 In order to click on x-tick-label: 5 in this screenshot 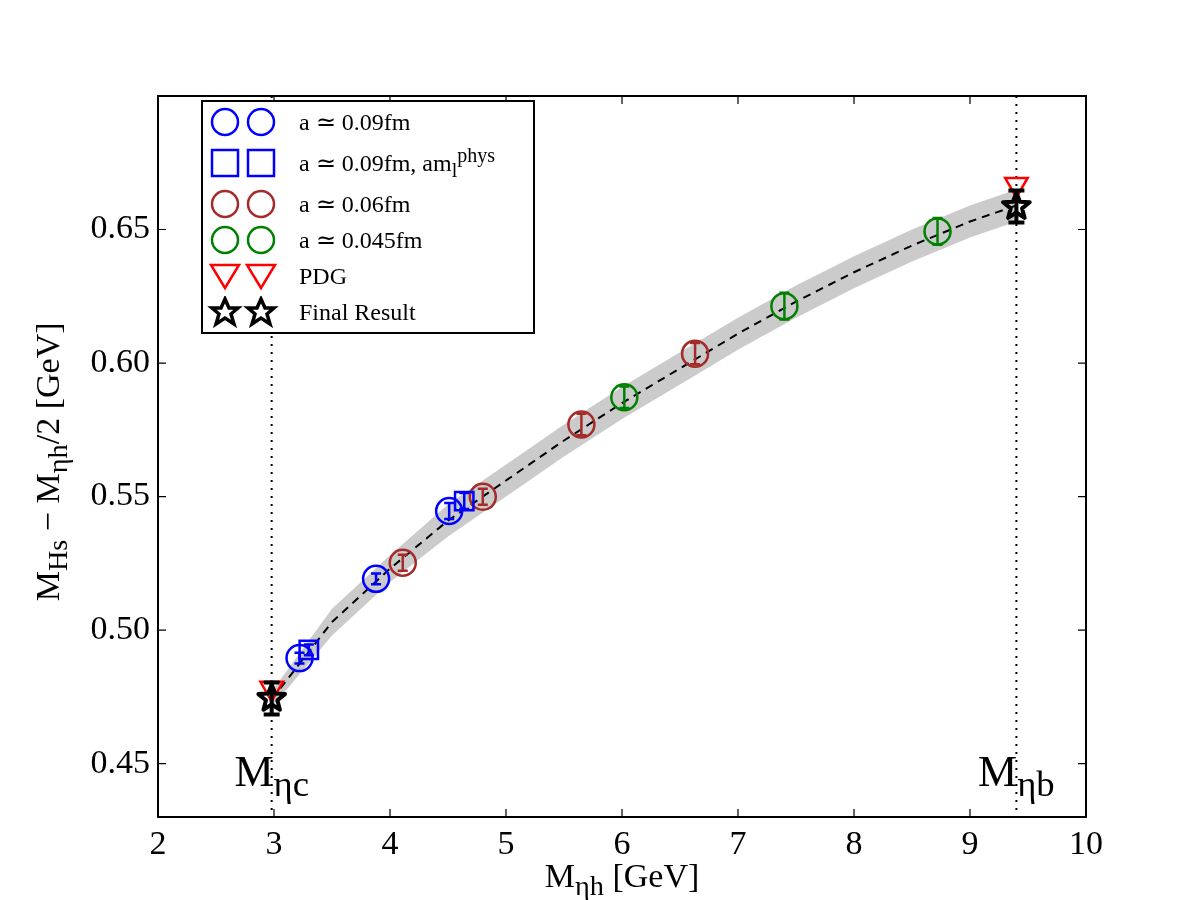, I will do `click(506, 843)`.